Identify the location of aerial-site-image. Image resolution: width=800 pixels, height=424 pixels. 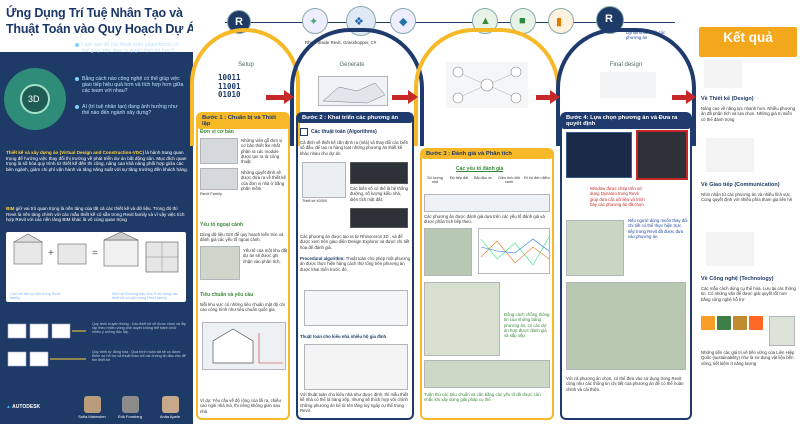
(487, 374).